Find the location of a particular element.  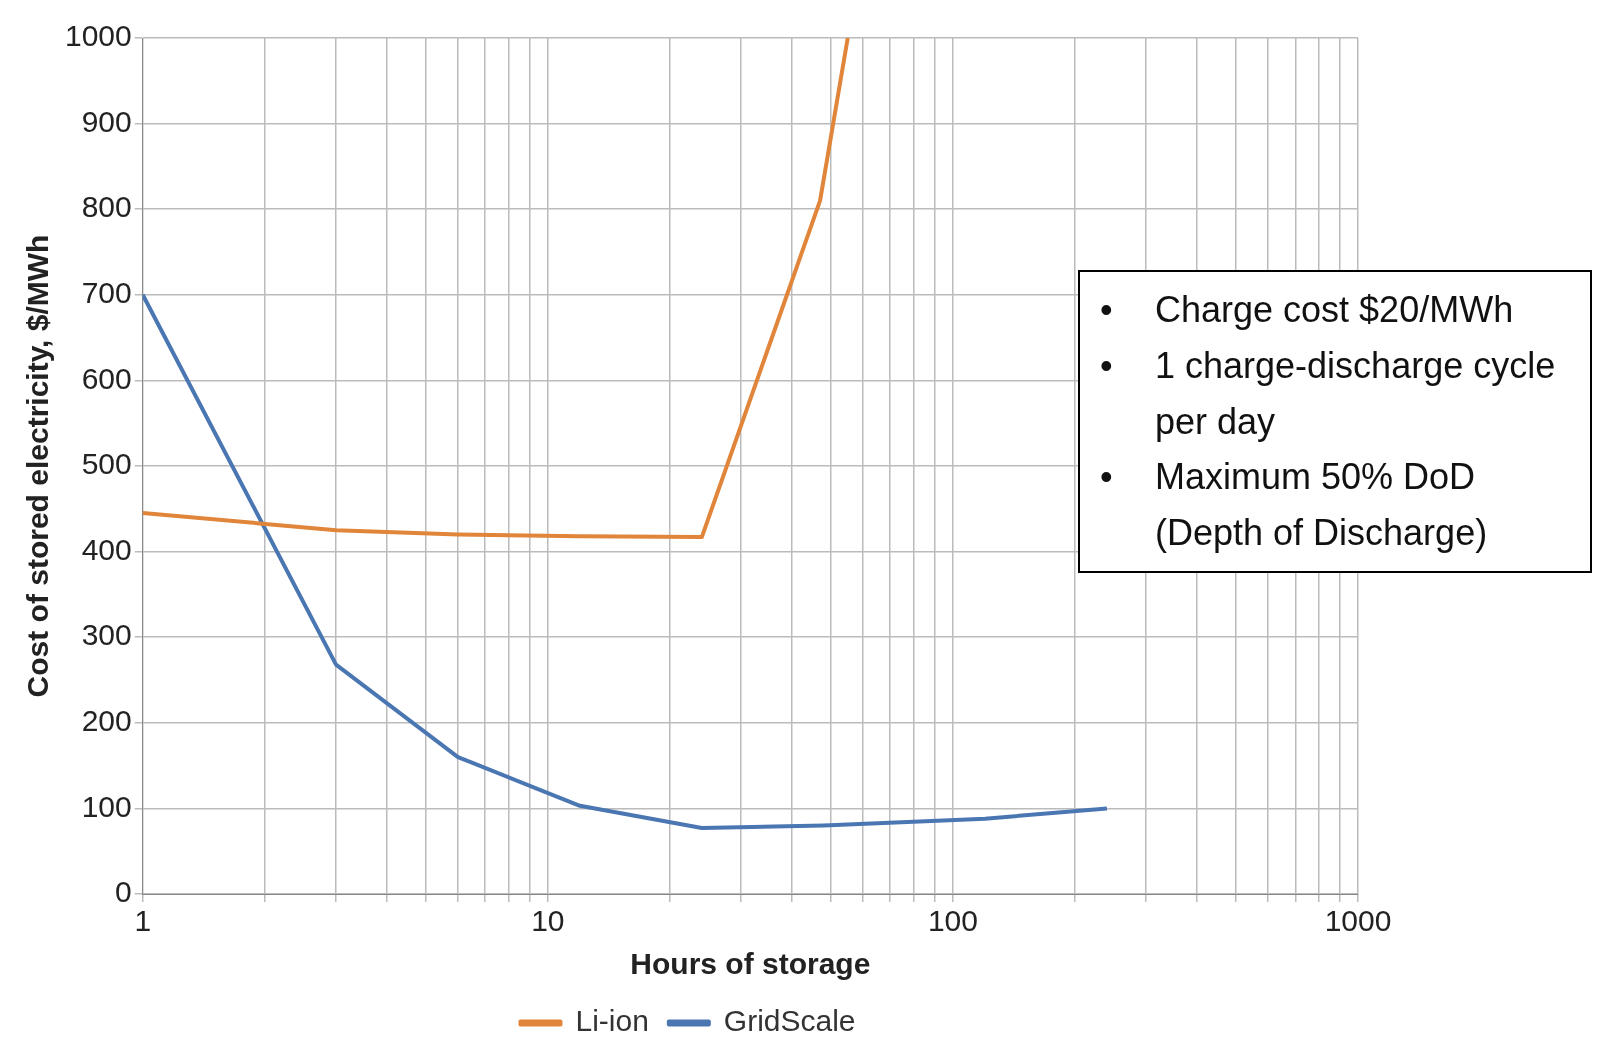

y-tick-label: 900 is located at coordinates (106, 121).